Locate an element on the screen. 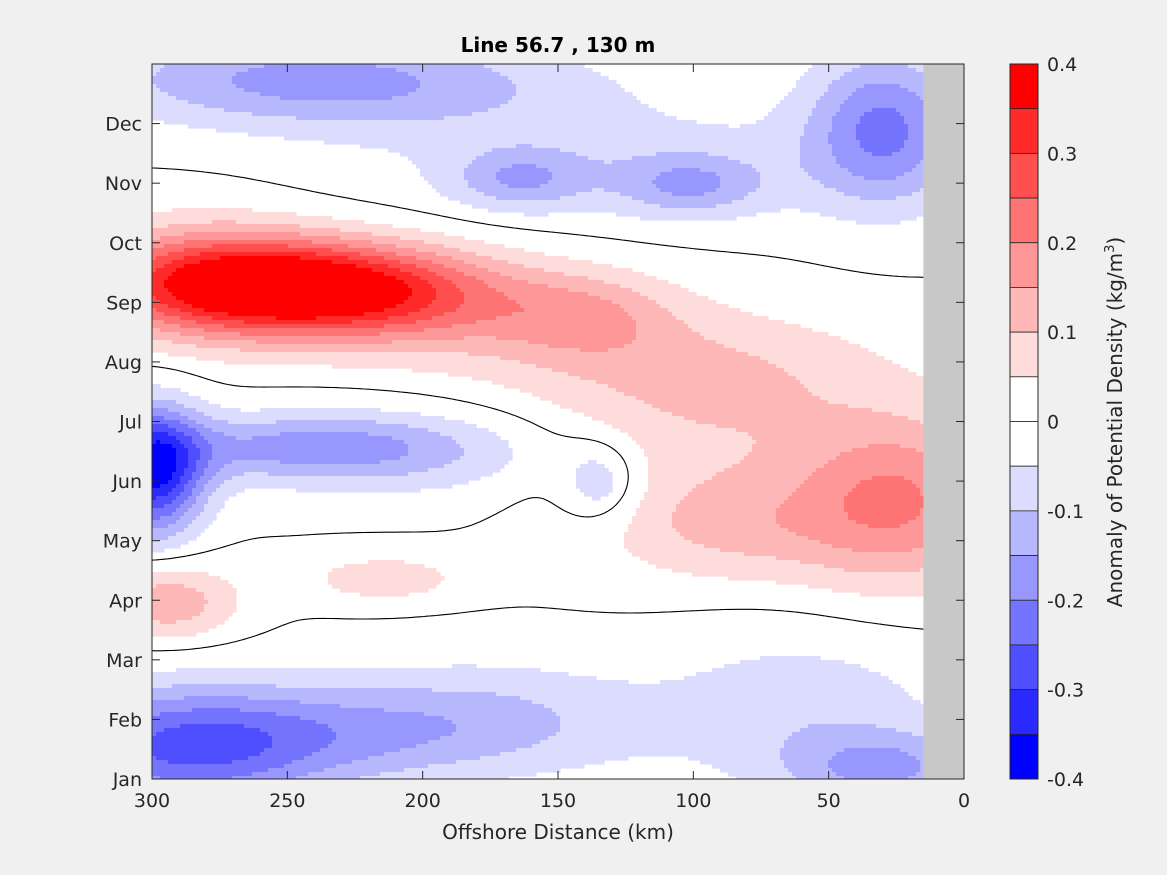  colorbar: 0.4 0.3 0.2 0.1 0 -0.1 -0.2 -0.3 -0.4 is located at coordinates (1046, 422).